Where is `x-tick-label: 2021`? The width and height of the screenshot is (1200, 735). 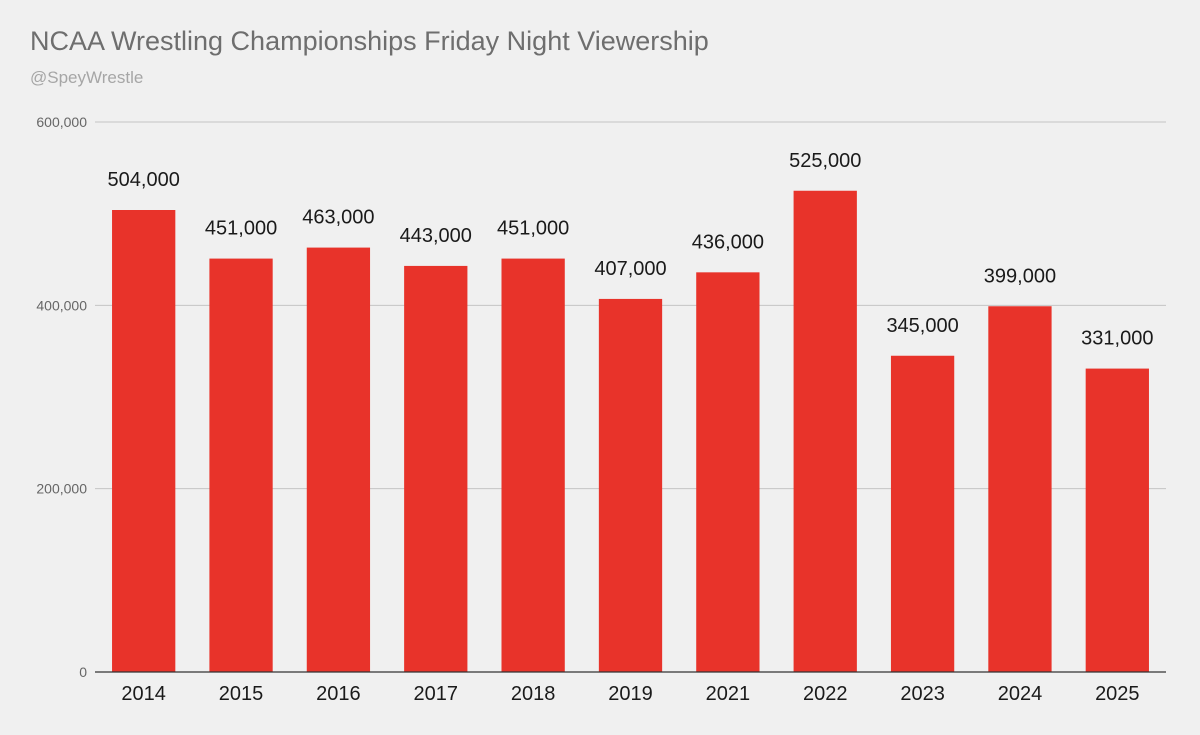 x-tick-label: 2021 is located at coordinates (728, 694).